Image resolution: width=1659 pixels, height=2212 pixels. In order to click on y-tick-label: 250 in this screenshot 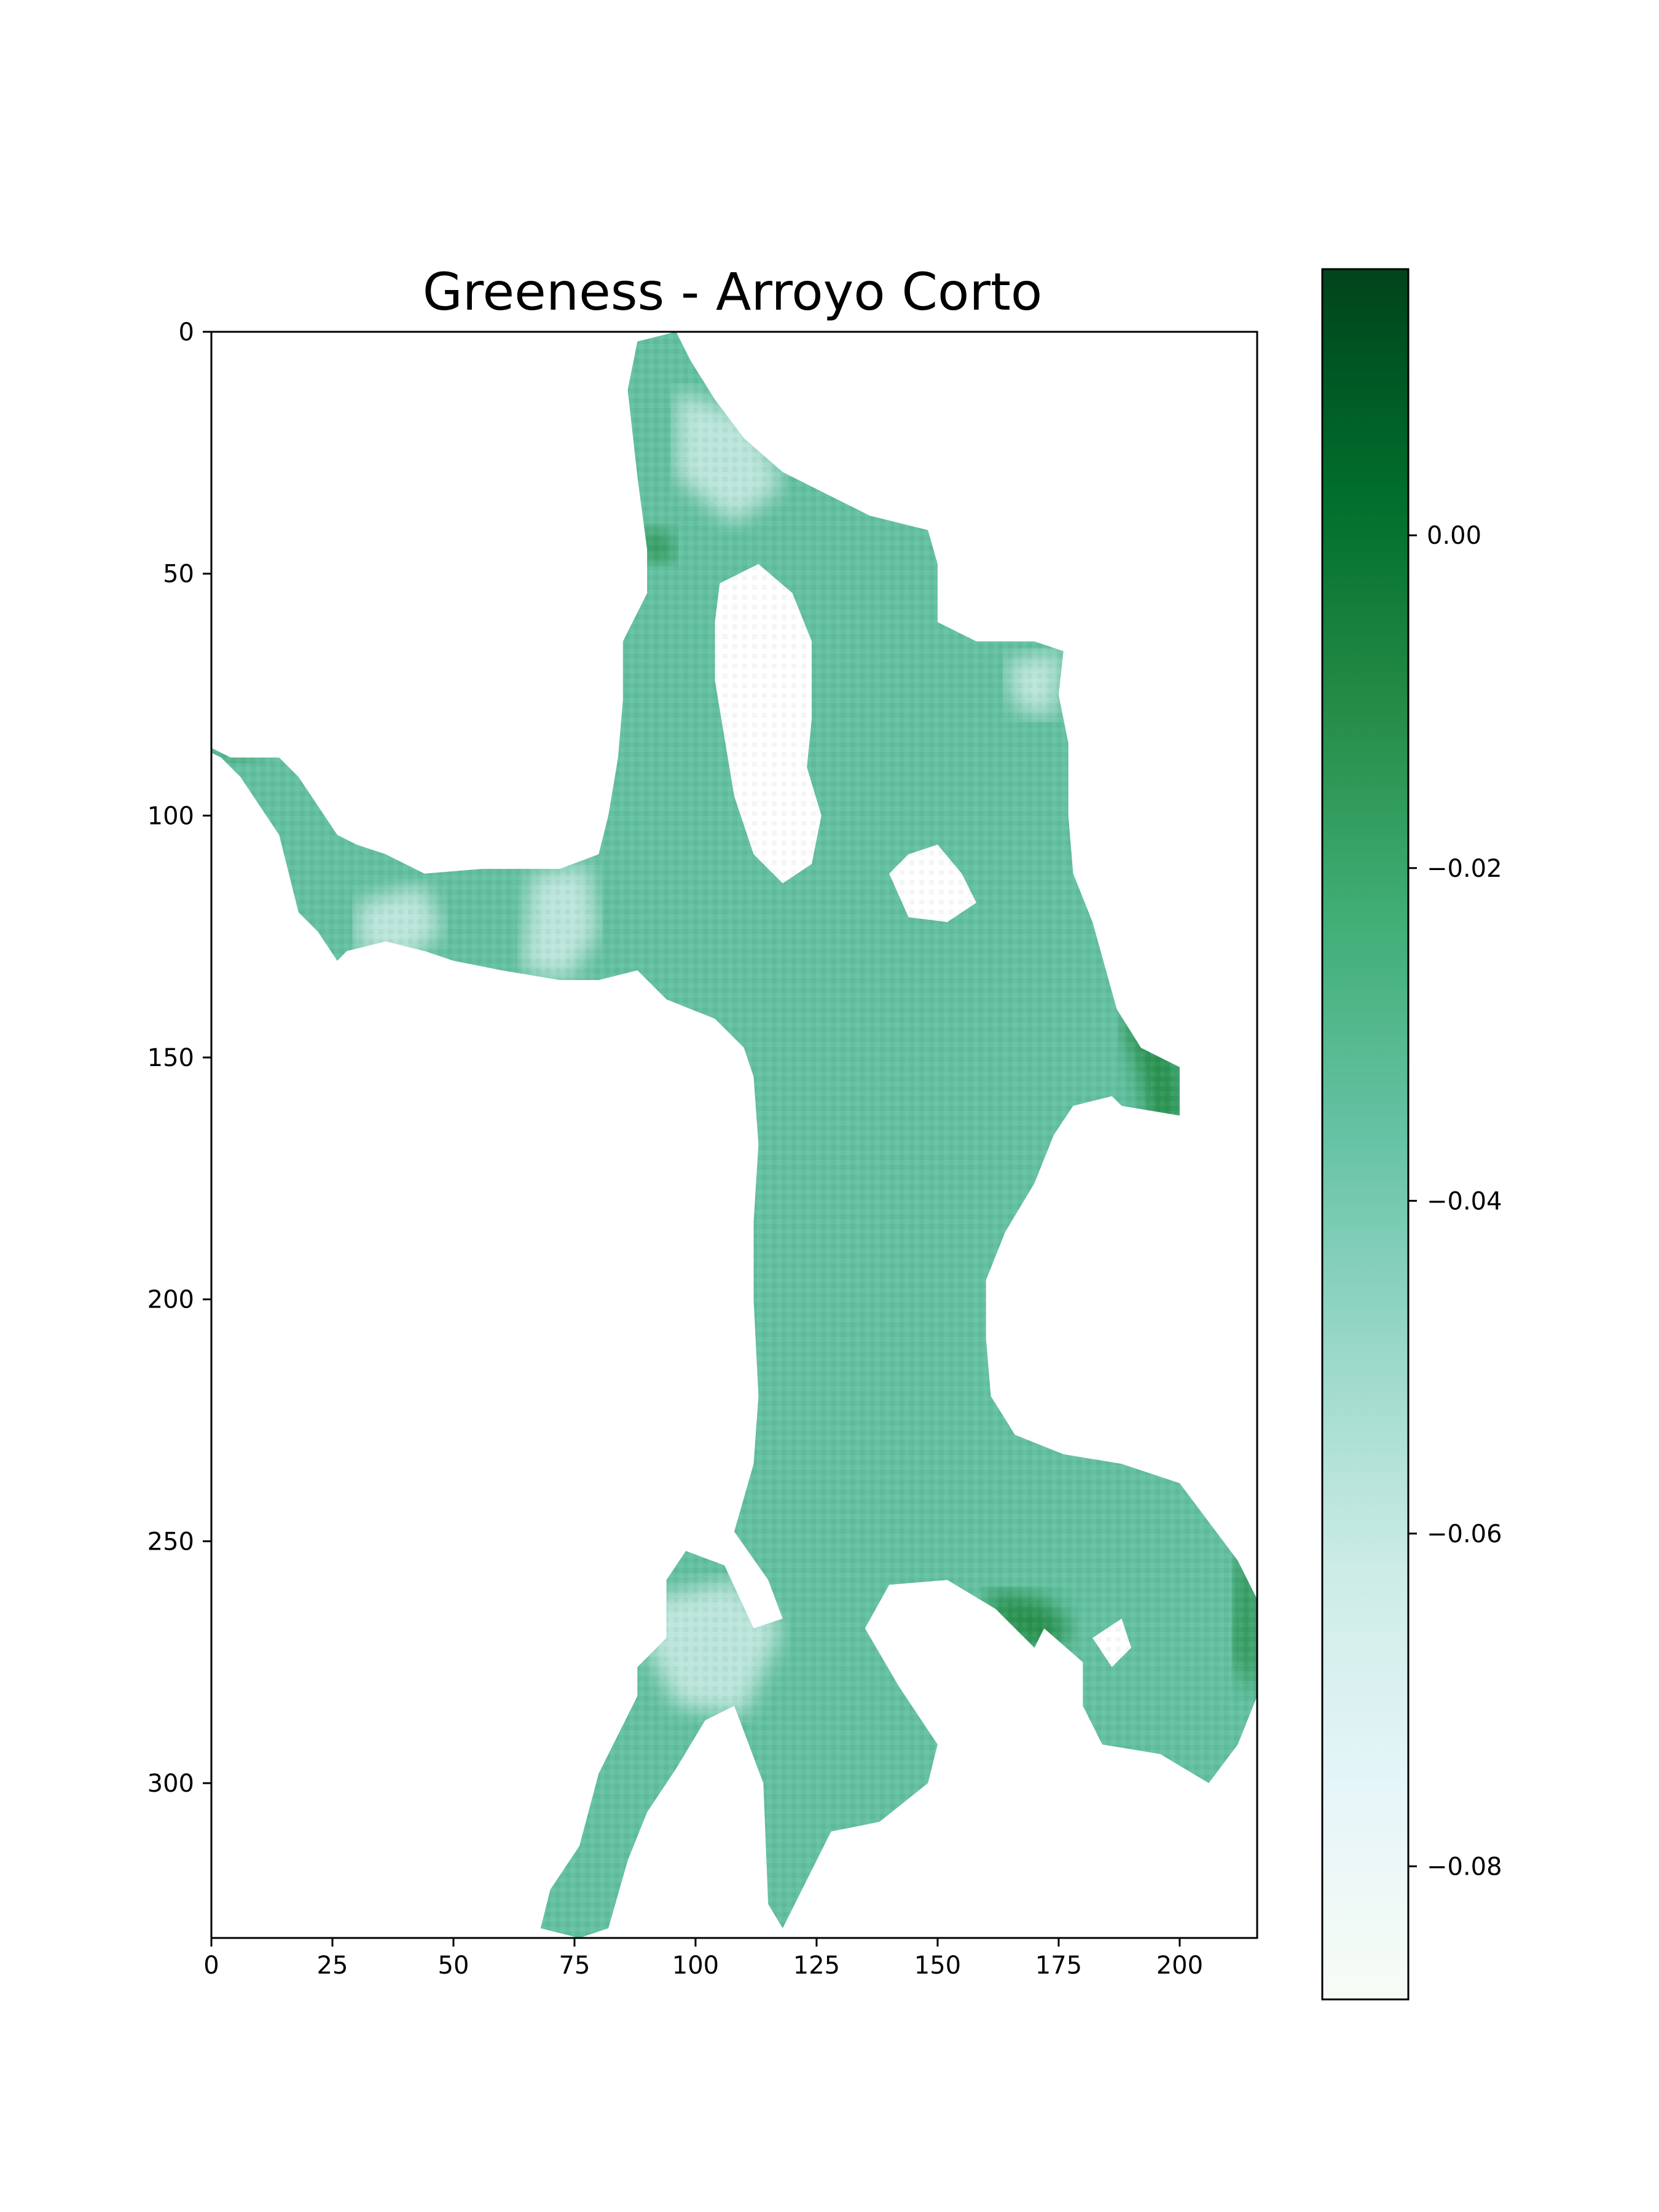, I will do `click(170, 1542)`.